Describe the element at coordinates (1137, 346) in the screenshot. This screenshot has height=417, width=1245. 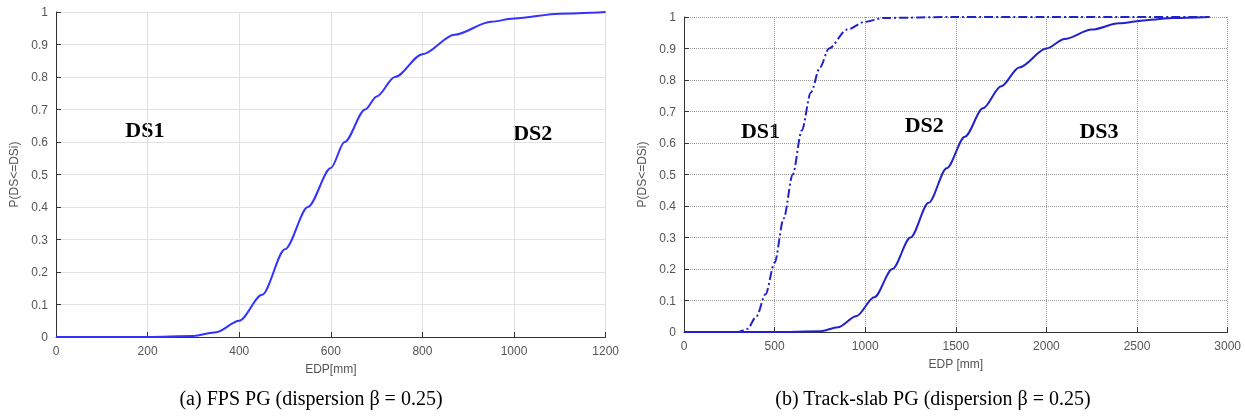
I see `x-tick-label: 2500` at that location.